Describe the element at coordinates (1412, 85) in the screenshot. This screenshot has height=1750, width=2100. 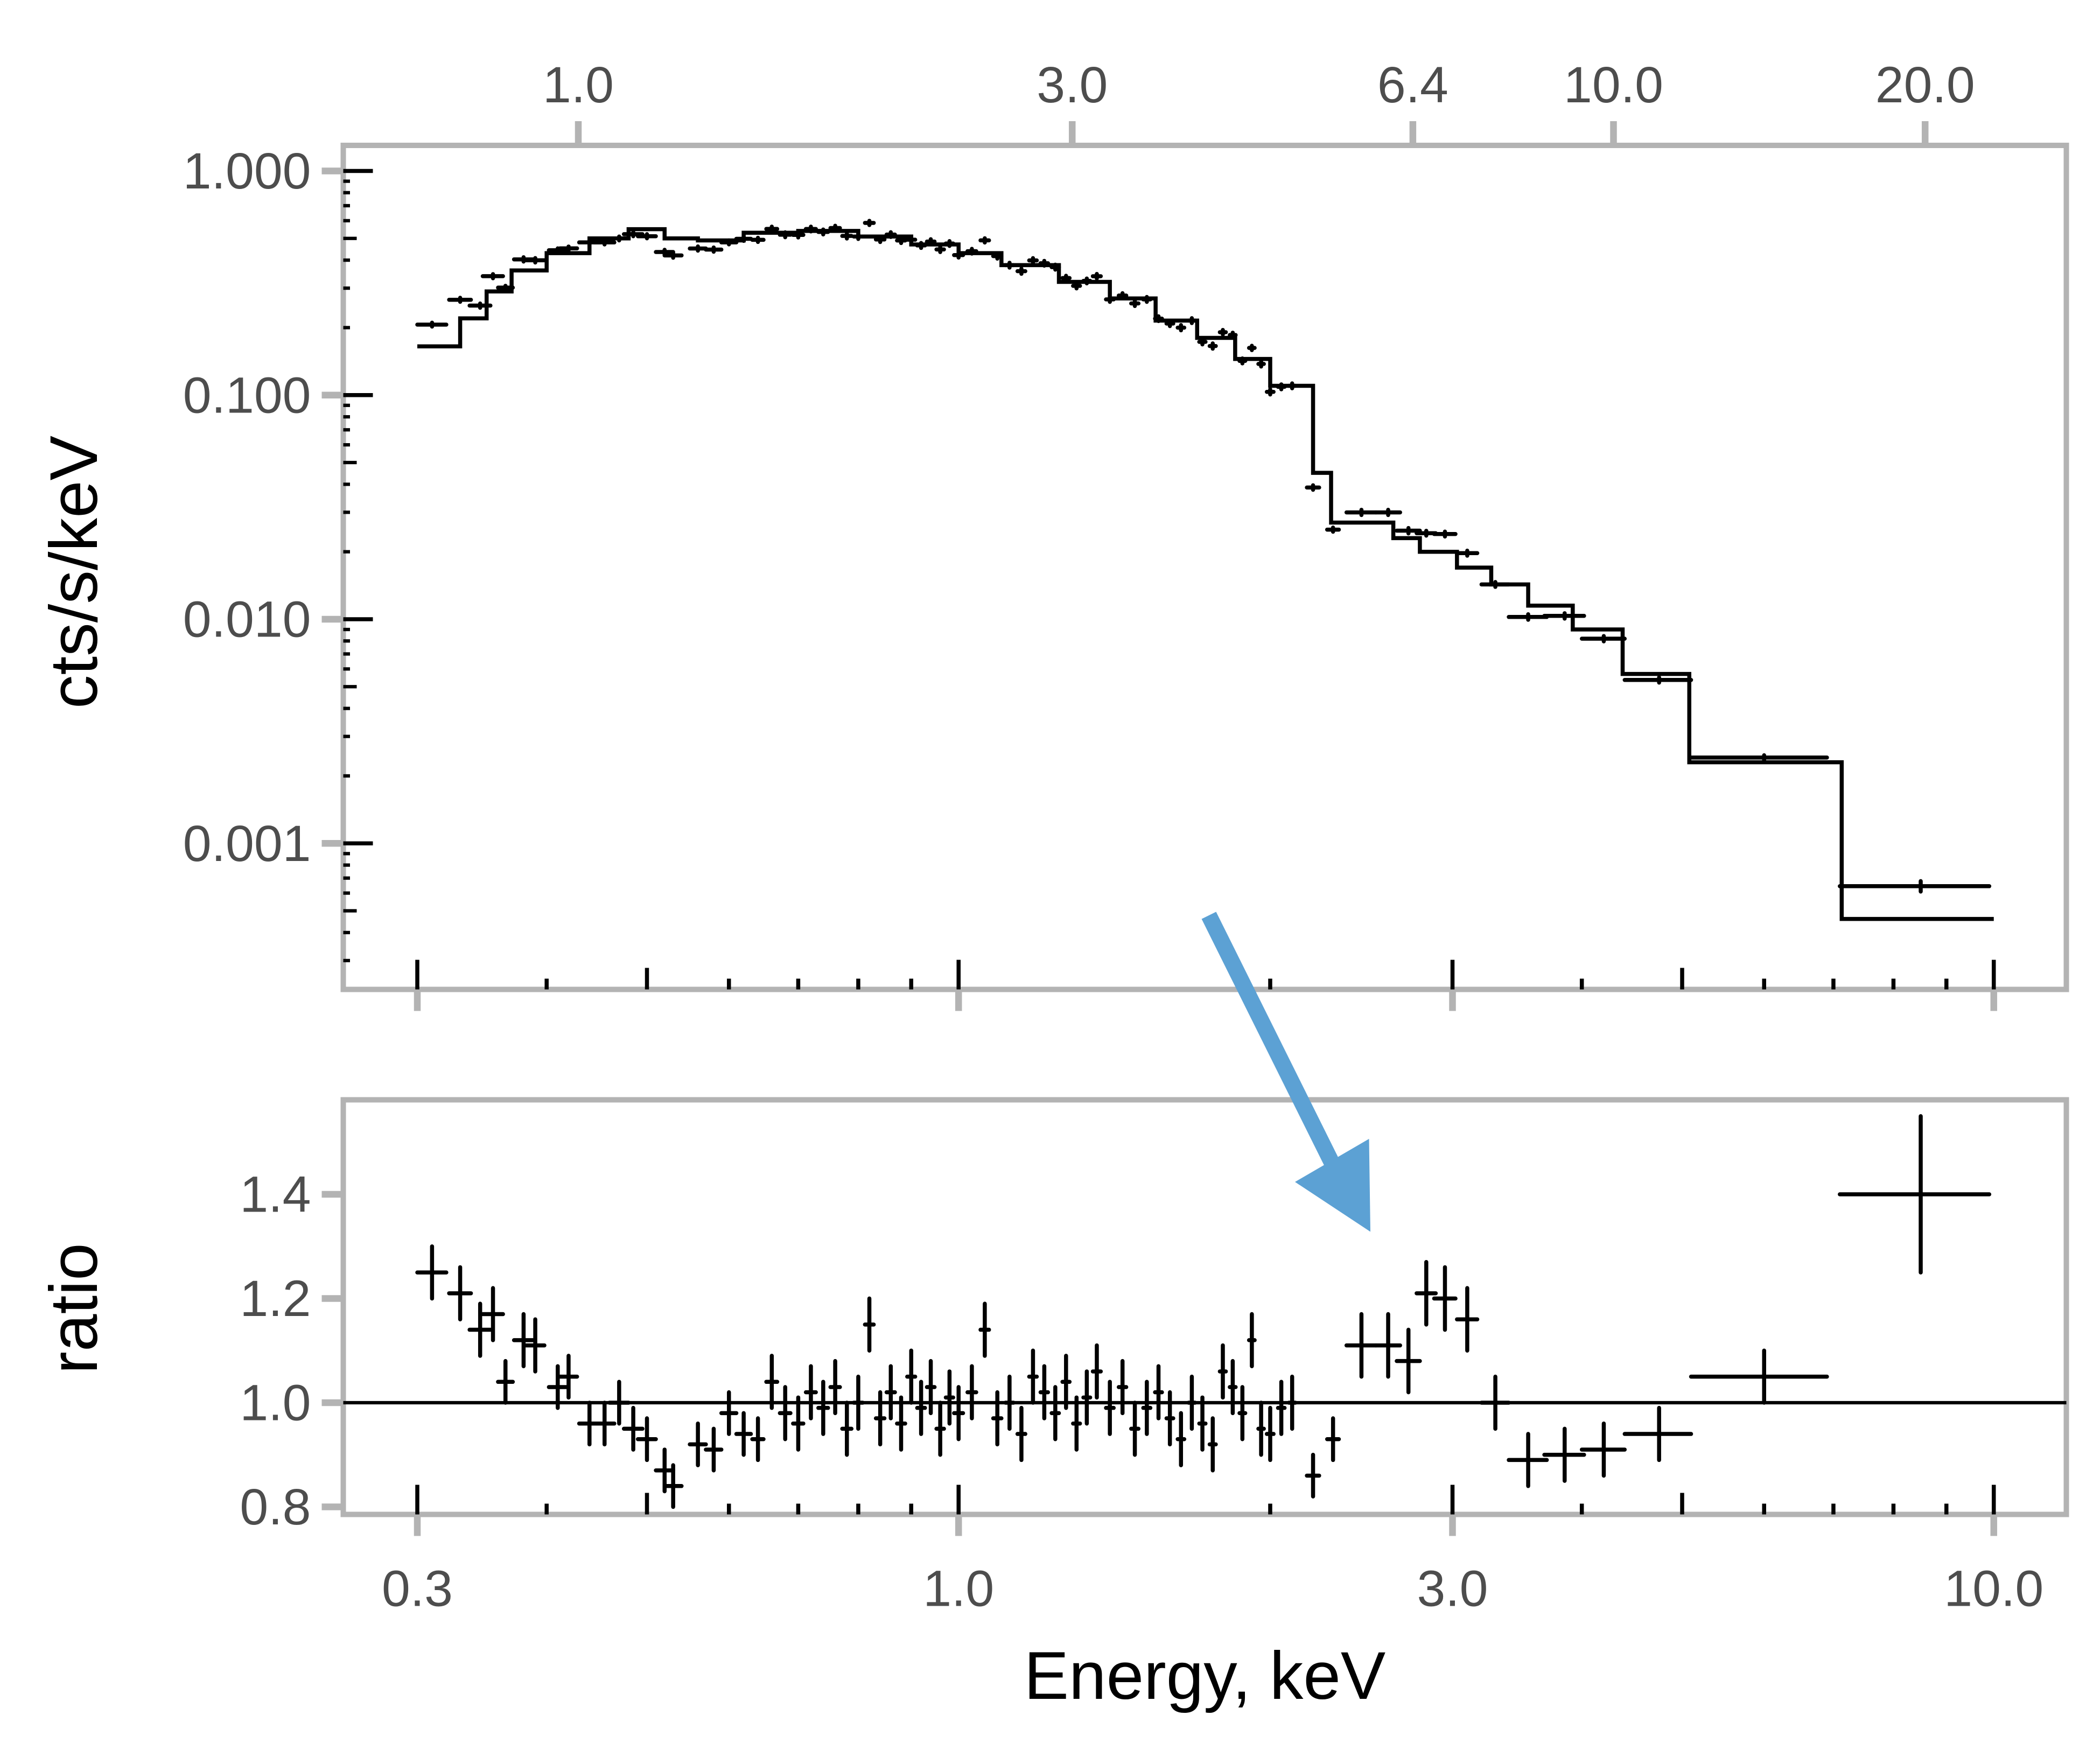
I see `top-axis-tick-label: 6.4` at that location.